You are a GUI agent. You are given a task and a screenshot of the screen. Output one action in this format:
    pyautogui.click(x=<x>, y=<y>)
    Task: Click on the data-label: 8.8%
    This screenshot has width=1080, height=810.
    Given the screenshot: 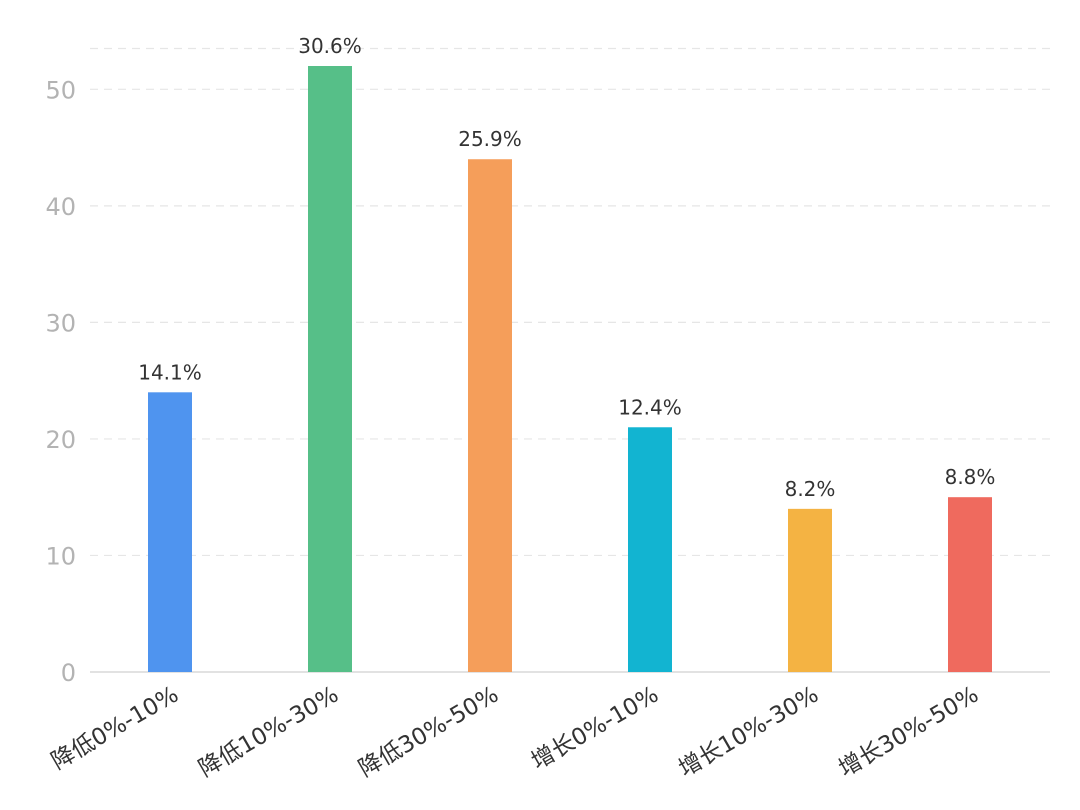 What is the action you would take?
    pyautogui.click(x=970, y=477)
    